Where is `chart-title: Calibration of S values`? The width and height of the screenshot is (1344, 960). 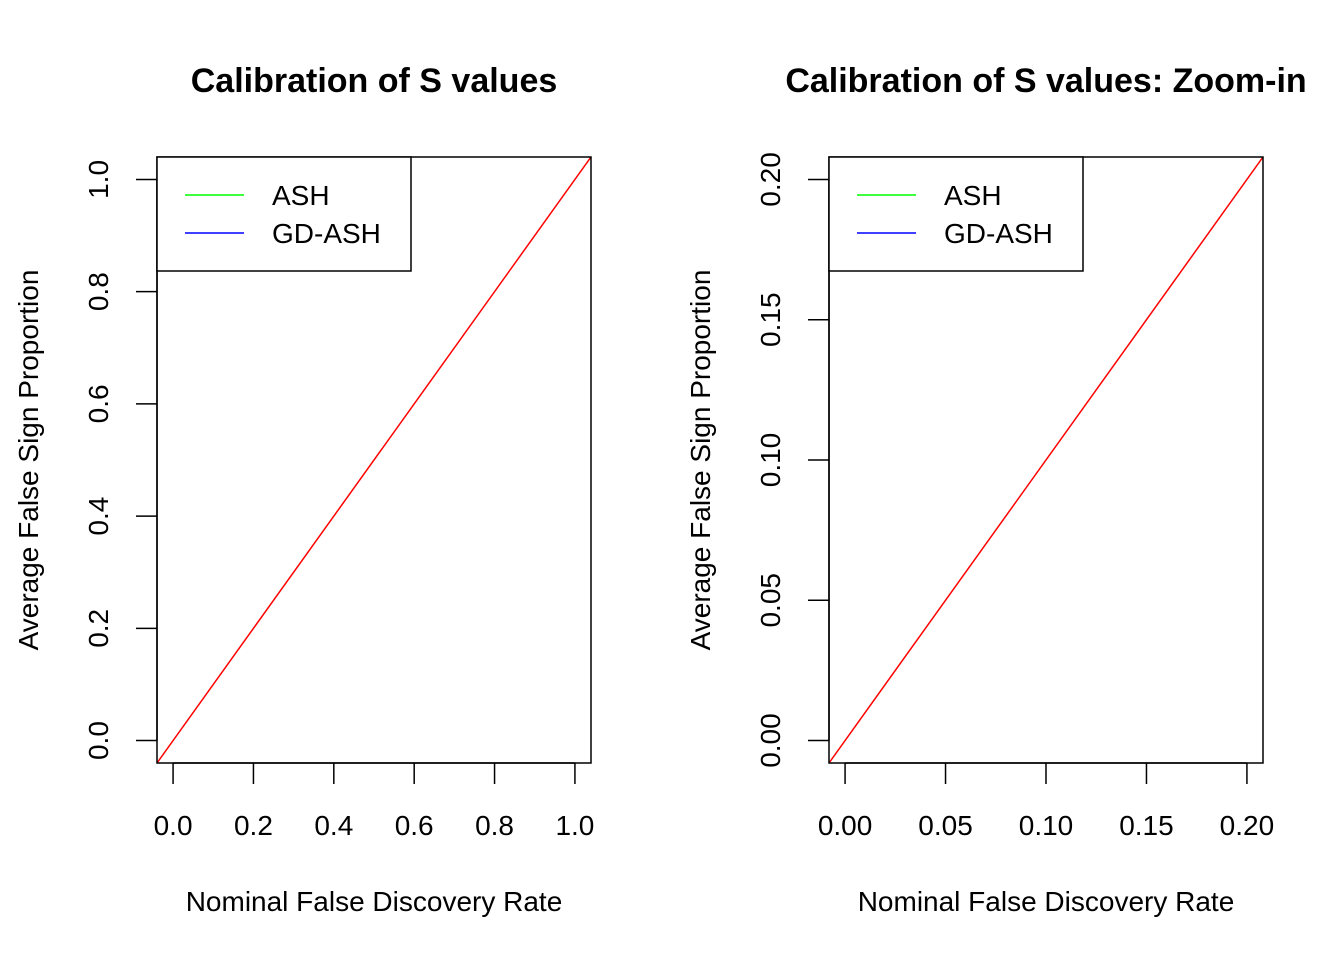 chart-title: Calibration of S values is located at coordinates (374, 81).